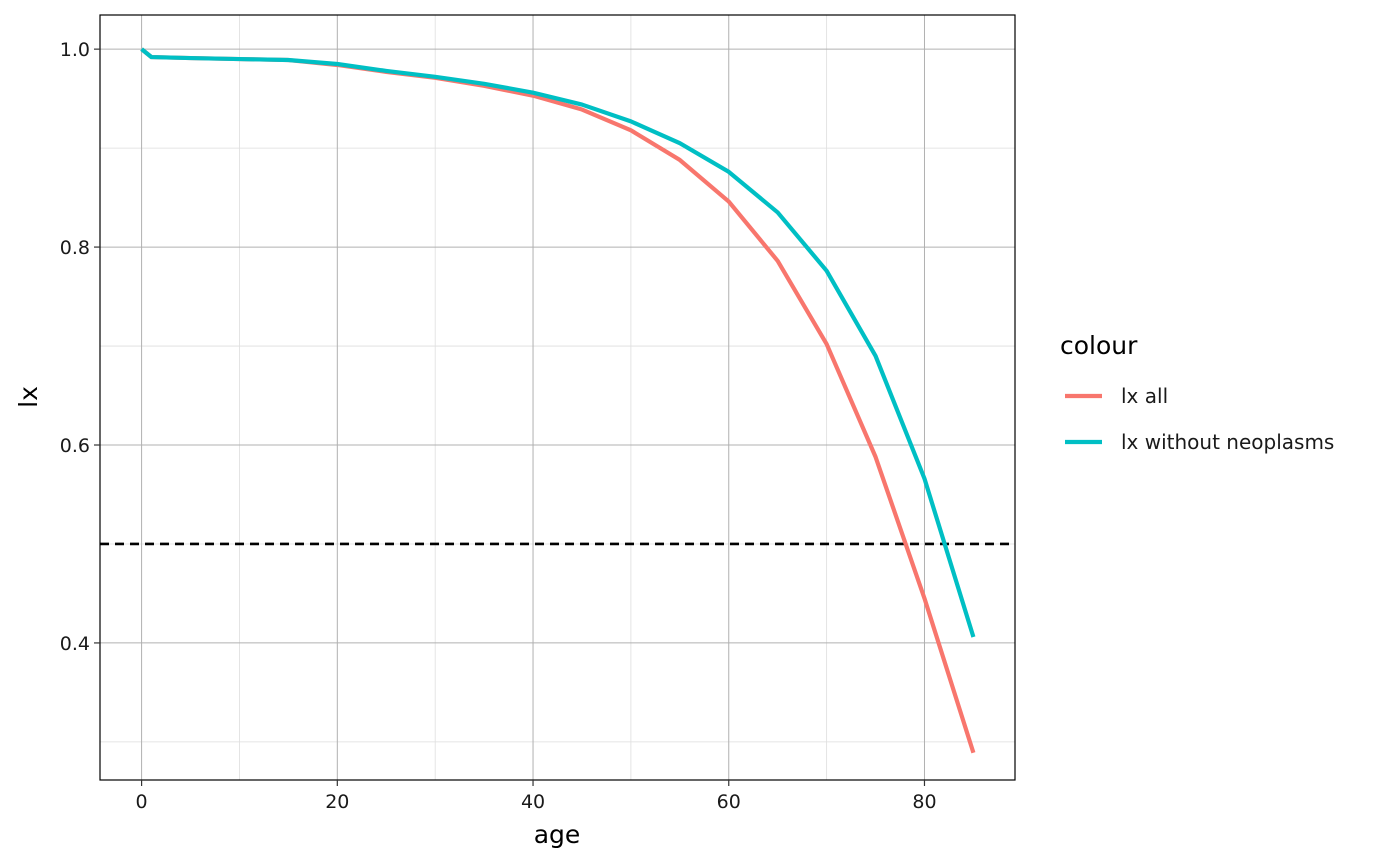 The image size is (1400, 865). Describe the element at coordinates (75, 644) in the screenshot. I see `y-tick-label: 0.4` at that location.